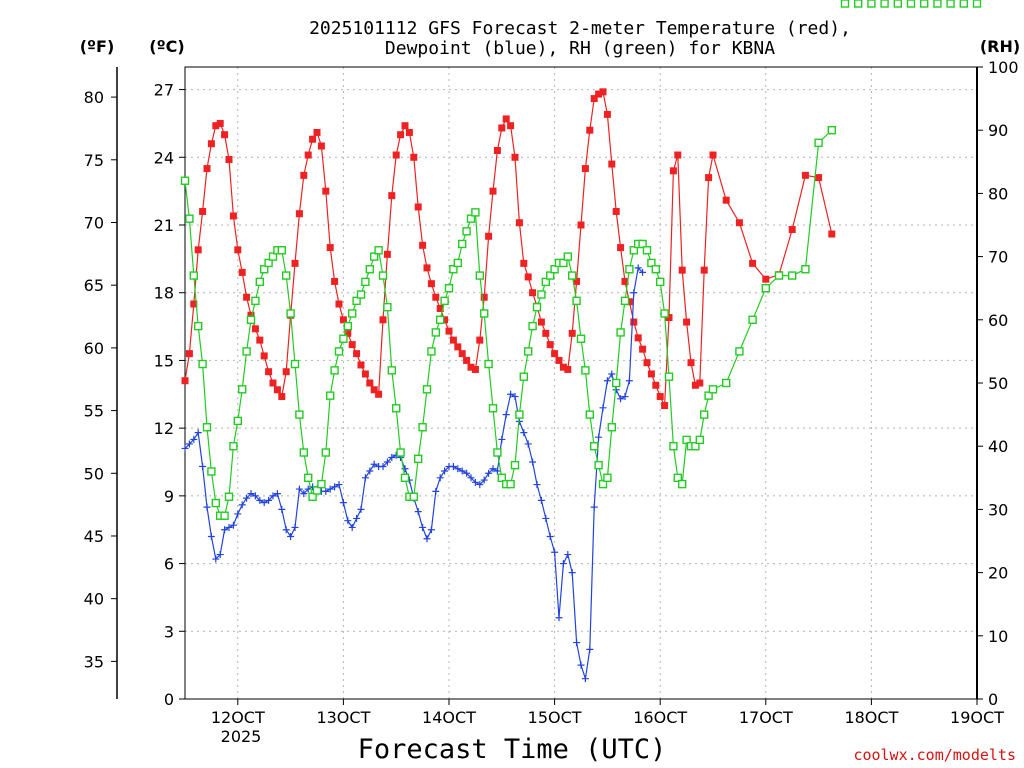 Image resolution: width=1024 pixels, height=768 pixels. I want to click on fahrenheit-tick-label: 40, so click(94, 599).